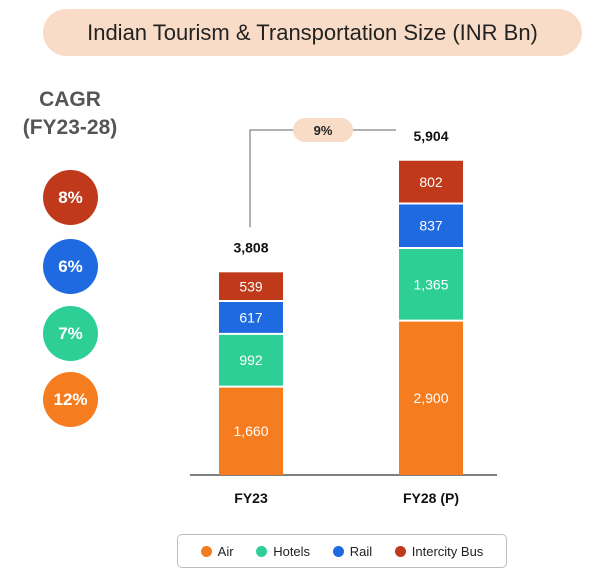  Describe the element at coordinates (431, 498) in the screenshot. I see `category-label: FY28 (P)` at that location.